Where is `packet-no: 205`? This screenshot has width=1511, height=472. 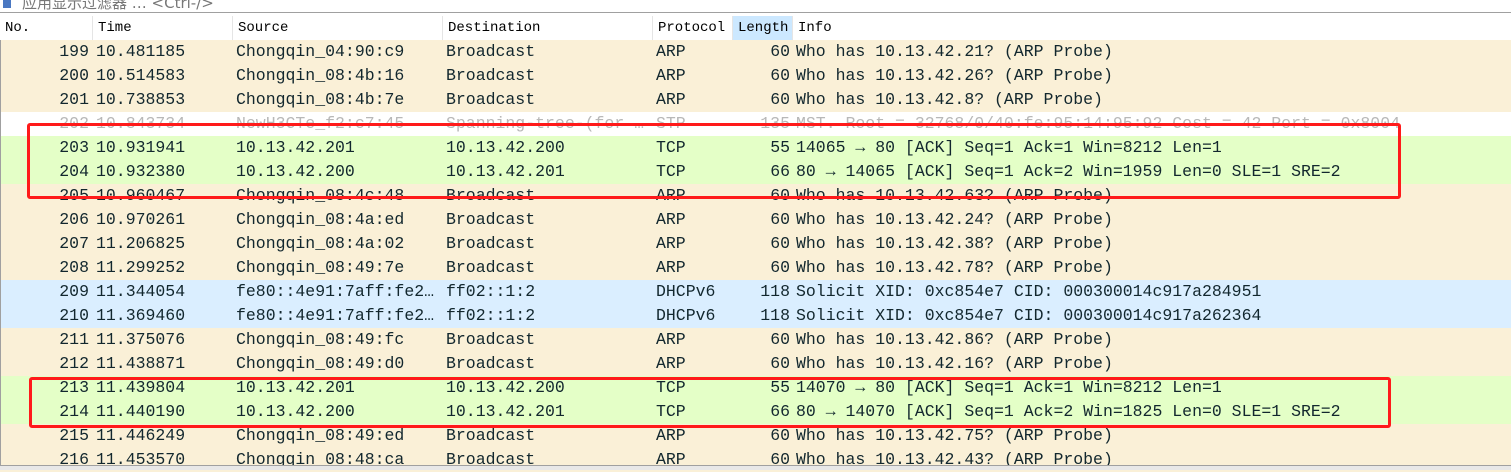 packet-no: 205 is located at coordinates (74, 195).